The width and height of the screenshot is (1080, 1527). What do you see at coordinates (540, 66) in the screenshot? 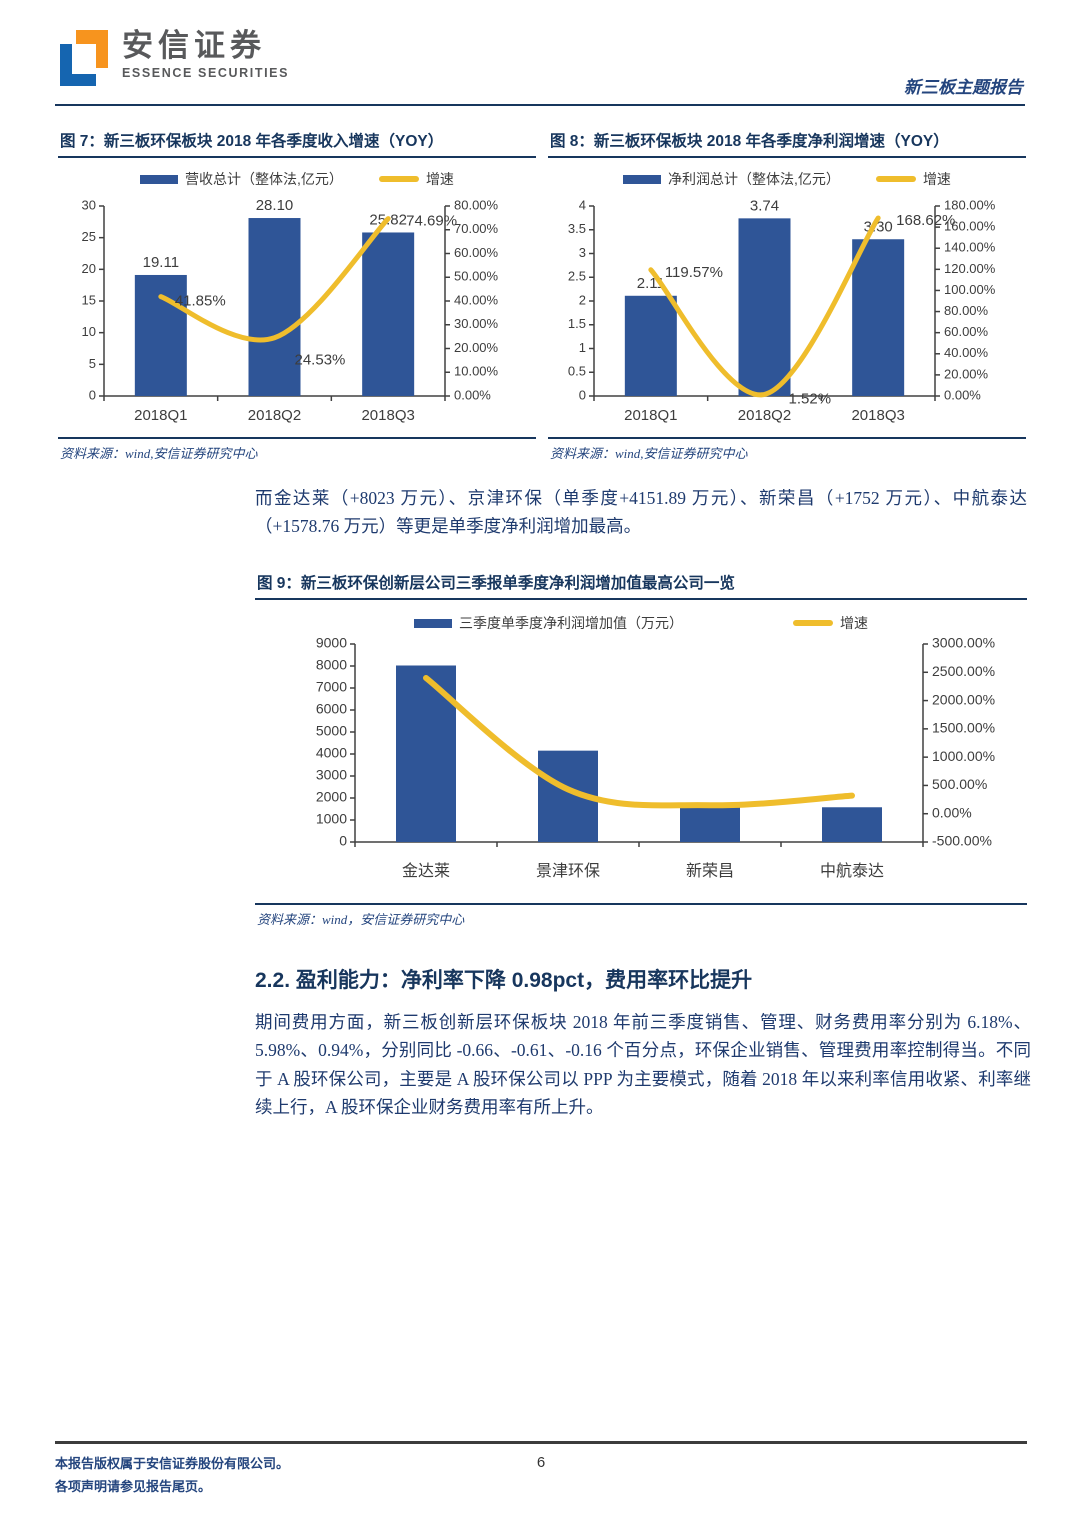
I see `page-header: 安信证券 ESSENCE SECURITIES 新三板主题报告` at bounding box center [540, 66].